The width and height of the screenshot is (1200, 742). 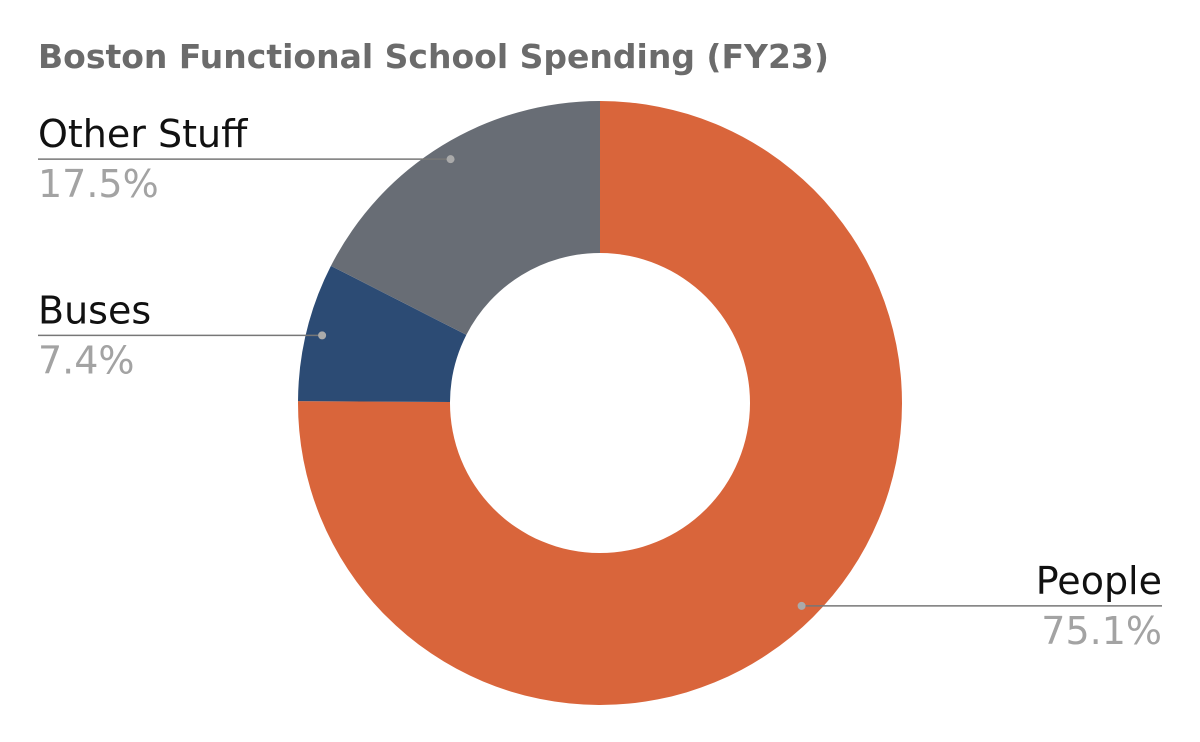 I want to click on slice-value-label: 17.5%, so click(x=98, y=184).